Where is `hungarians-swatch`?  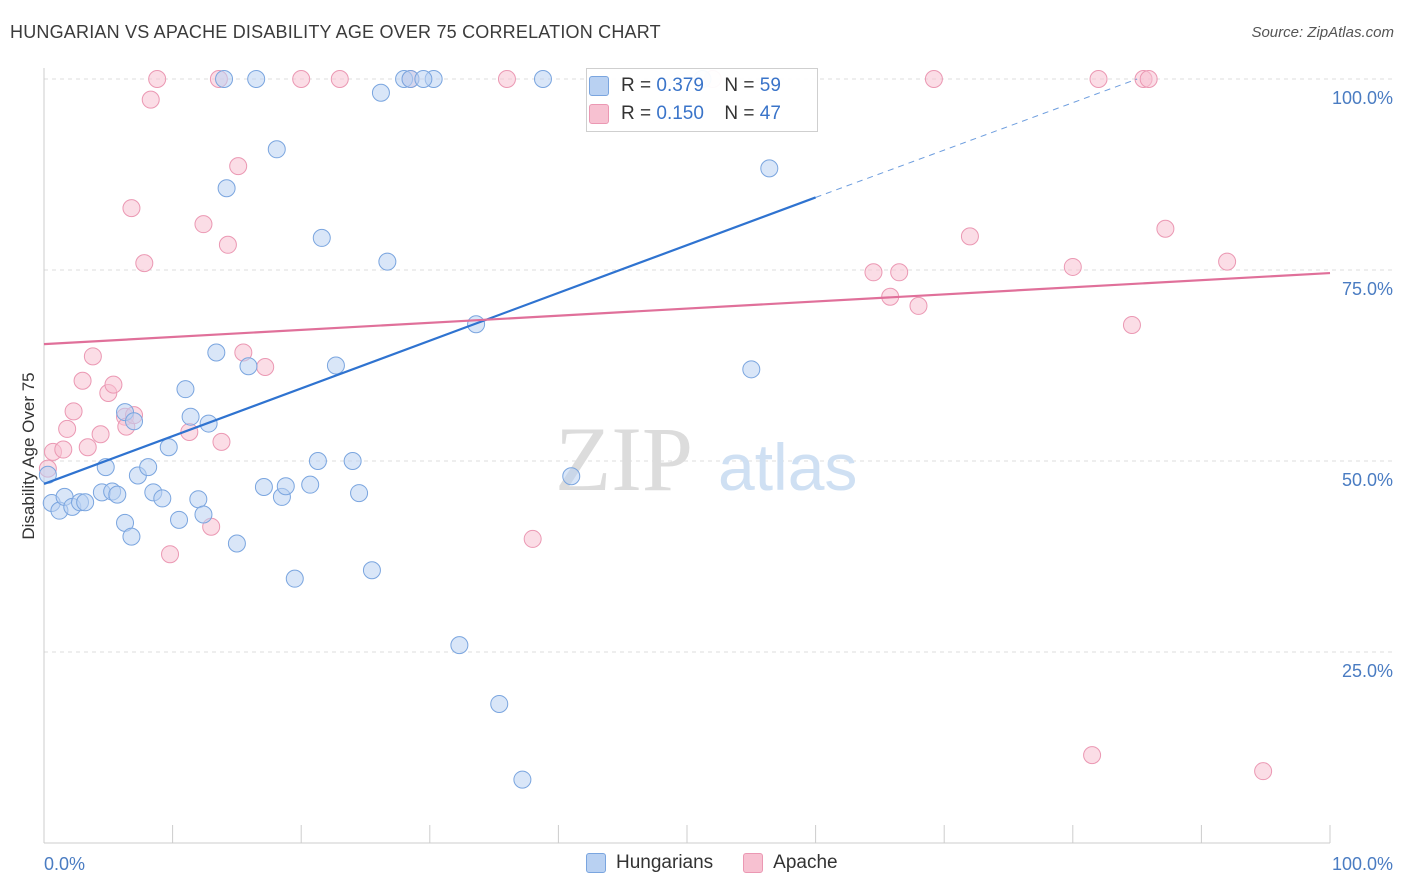
hungarians-swatch is located at coordinates (596, 863).